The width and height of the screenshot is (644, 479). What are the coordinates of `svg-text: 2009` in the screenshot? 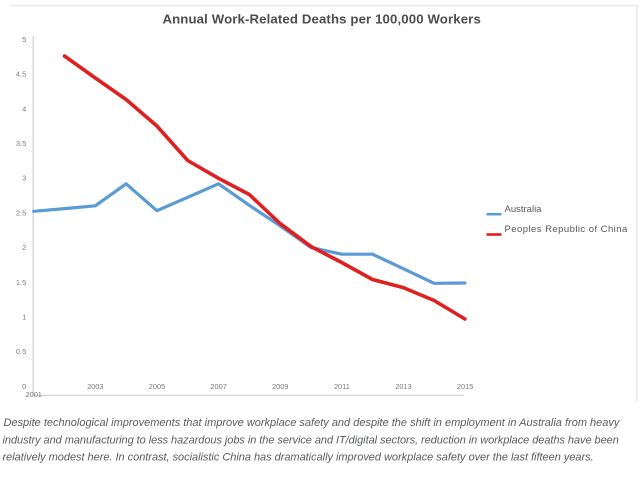 It's located at (280, 386).